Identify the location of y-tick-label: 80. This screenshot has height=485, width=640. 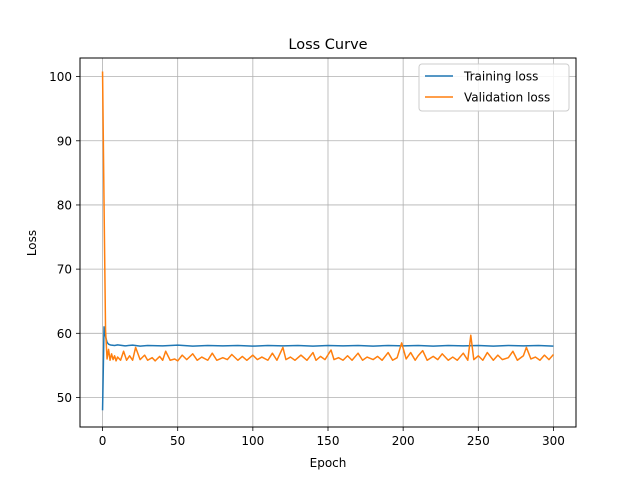
(64, 205).